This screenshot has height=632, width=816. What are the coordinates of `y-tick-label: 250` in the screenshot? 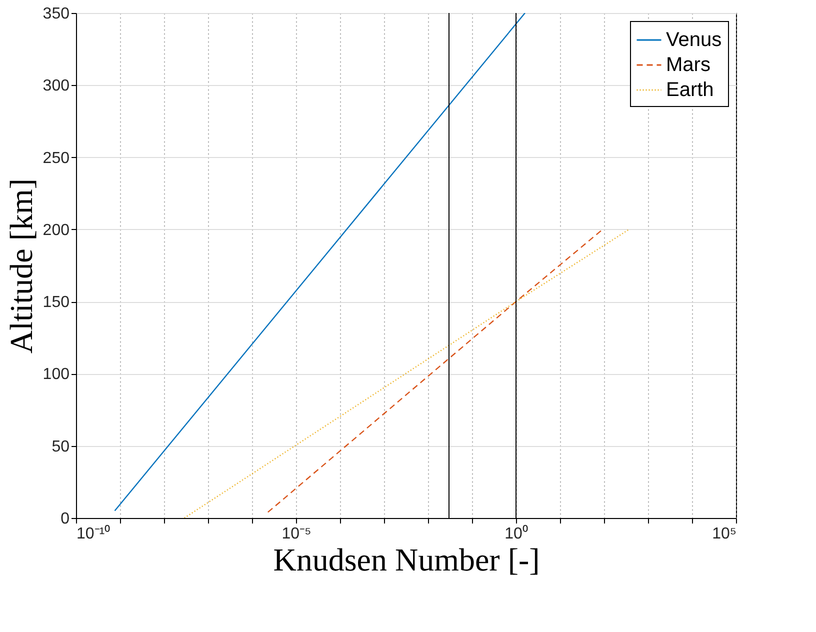 It's located at (56, 158).